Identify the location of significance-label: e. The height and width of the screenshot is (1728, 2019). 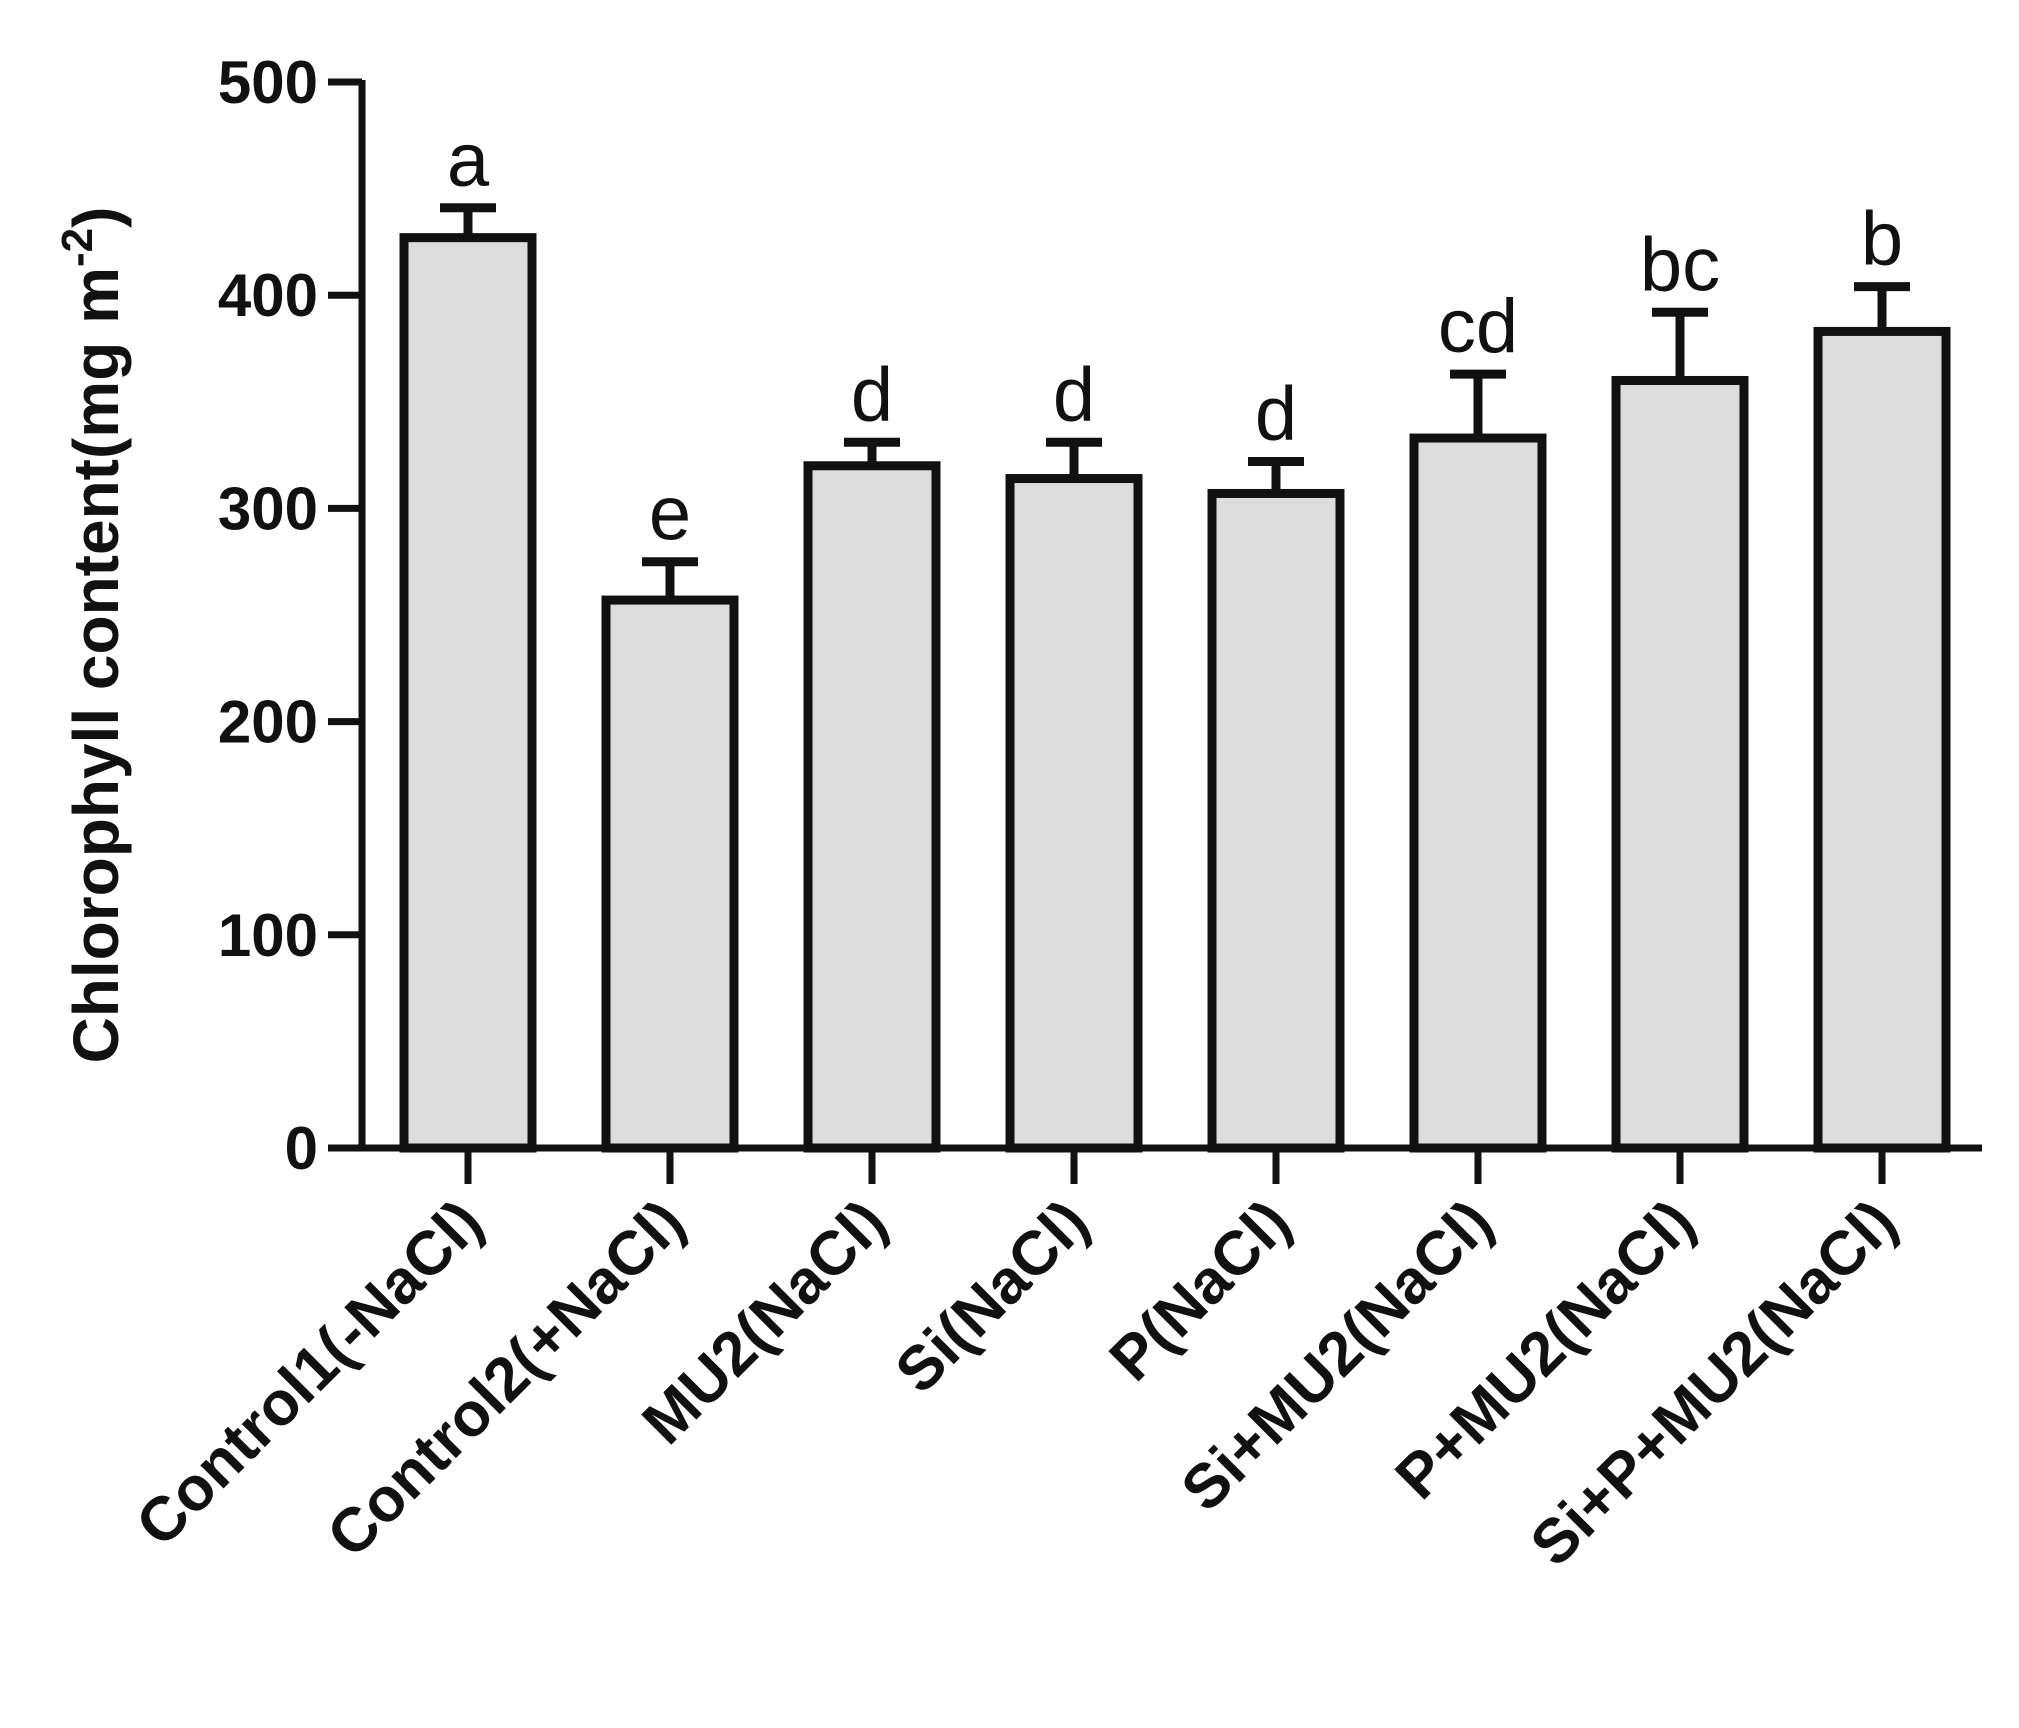
(670, 514).